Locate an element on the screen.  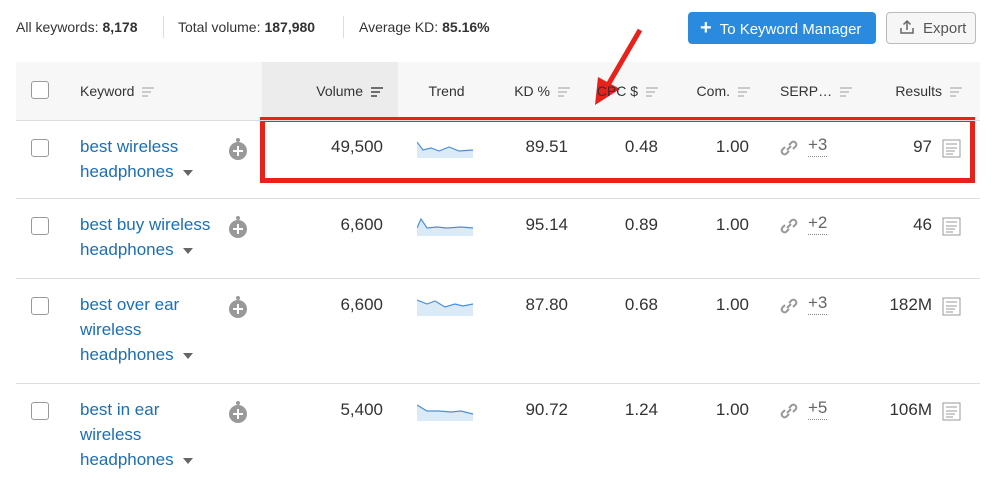
column-label: Com. is located at coordinates (713, 91).